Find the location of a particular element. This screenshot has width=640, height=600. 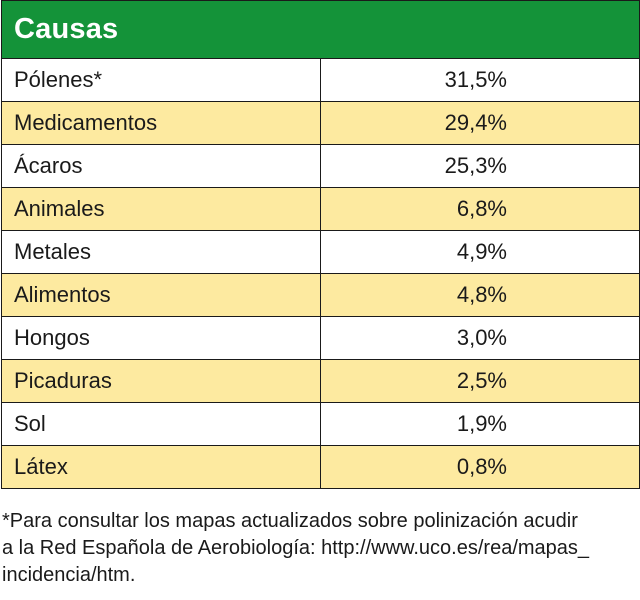

percentage-cell: 4,8% is located at coordinates (480, 295).